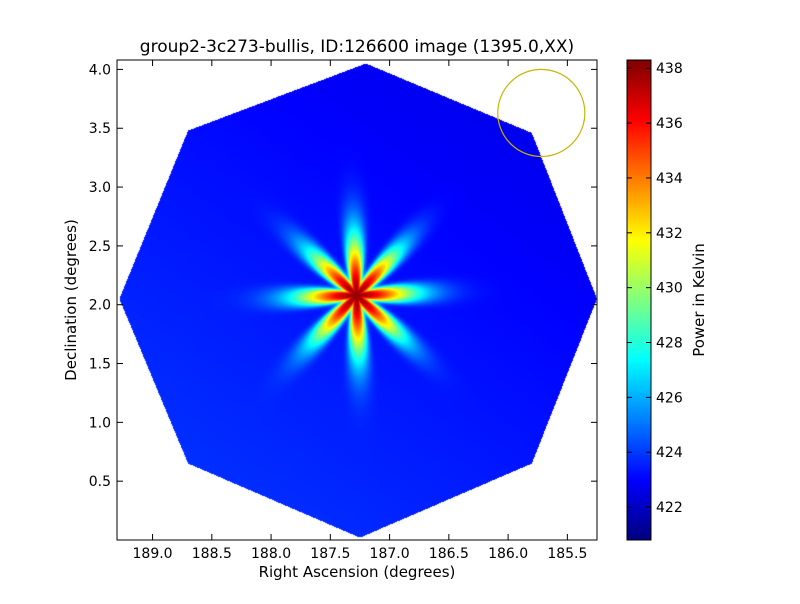  I want to click on y-tick-label: 2.0, so click(100, 306).